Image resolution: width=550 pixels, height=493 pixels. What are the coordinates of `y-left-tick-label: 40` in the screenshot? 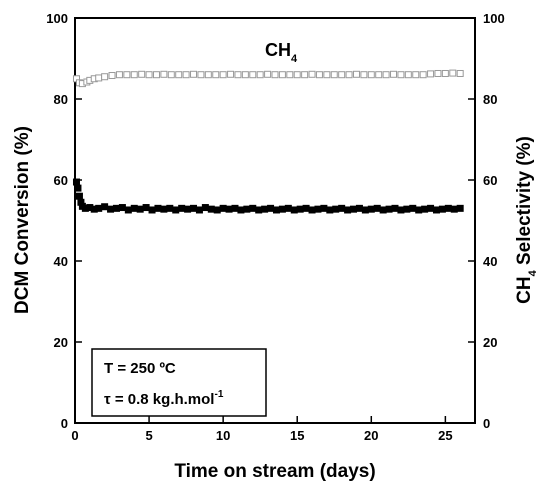 It's located at (61, 261).